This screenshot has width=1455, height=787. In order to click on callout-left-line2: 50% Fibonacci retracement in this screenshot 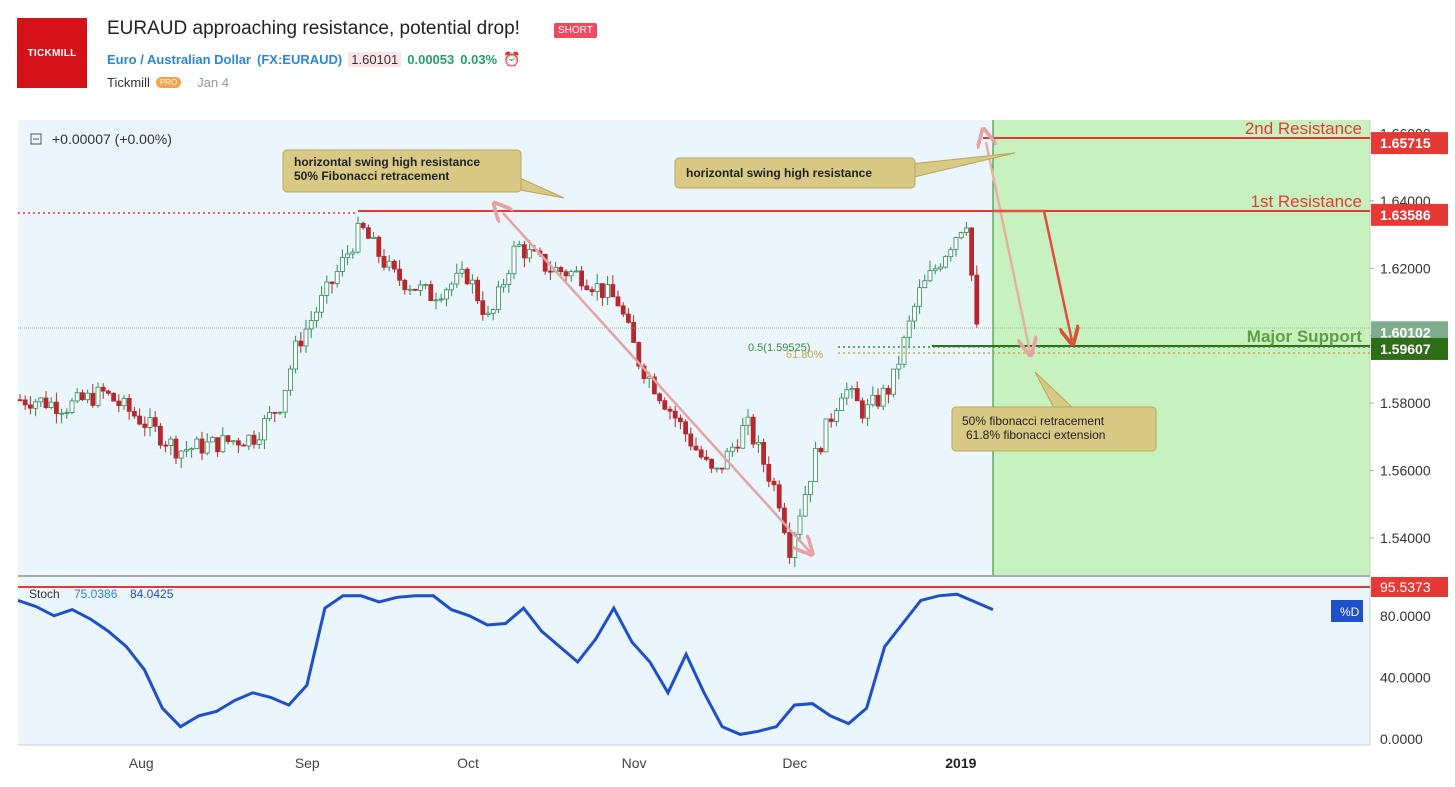, I will do `click(371, 176)`.